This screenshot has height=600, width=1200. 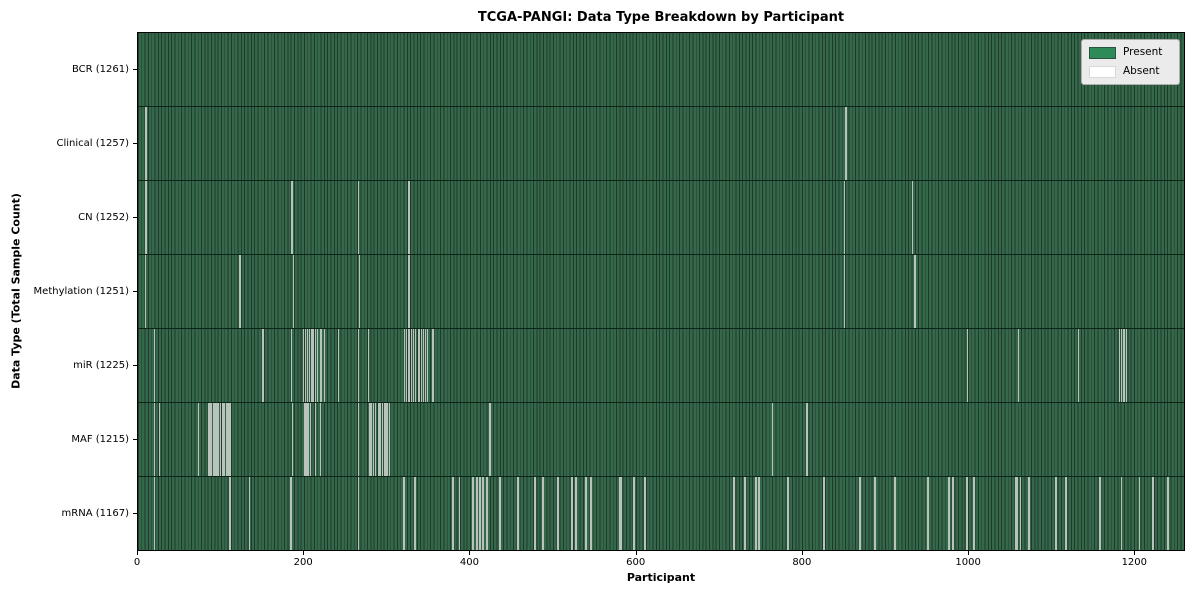 What do you see at coordinates (802, 562) in the screenshot?
I see `xtick-label-800: 800` at bounding box center [802, 562].